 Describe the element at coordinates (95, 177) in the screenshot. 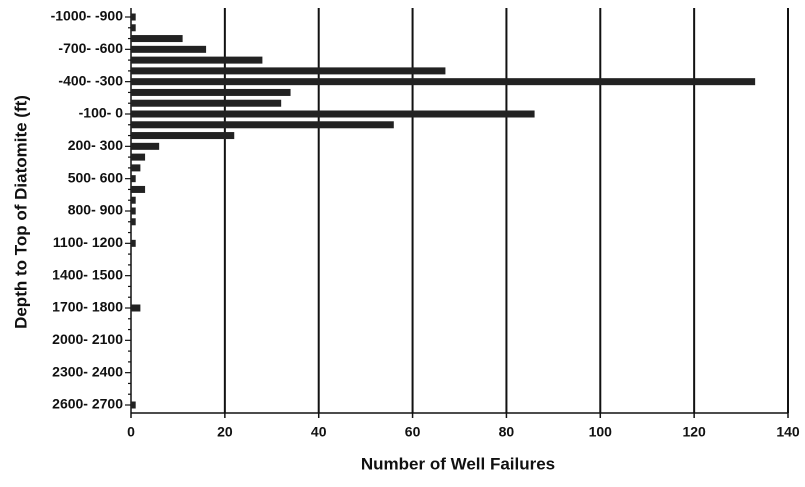

I see `y-tick-label: 500- 600` at that location.